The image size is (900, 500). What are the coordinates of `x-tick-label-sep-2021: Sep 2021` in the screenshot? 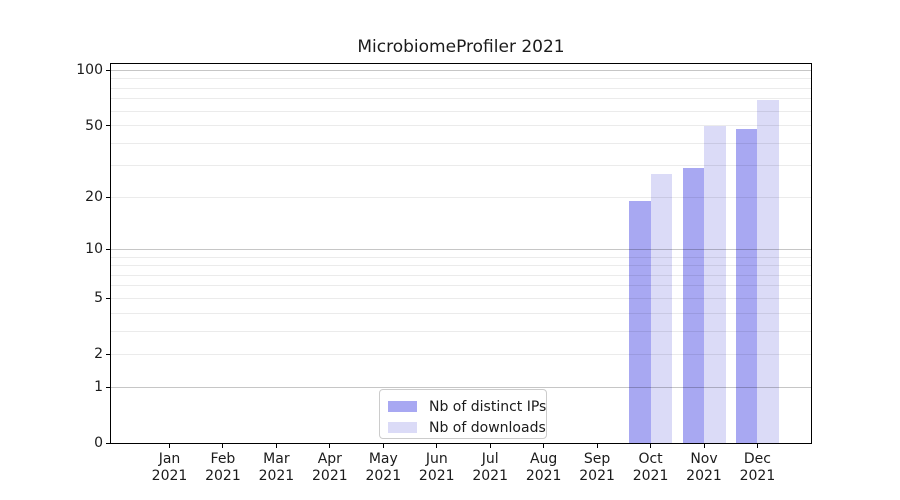 It's located at (597, 467).